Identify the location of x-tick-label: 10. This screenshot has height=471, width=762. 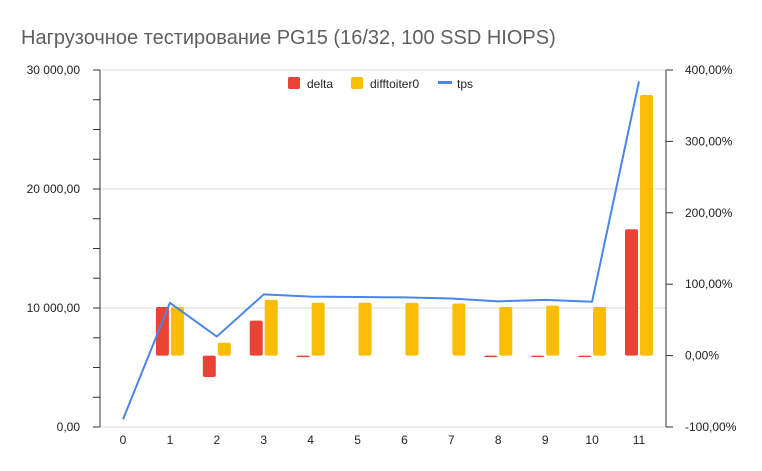
(592, 440).